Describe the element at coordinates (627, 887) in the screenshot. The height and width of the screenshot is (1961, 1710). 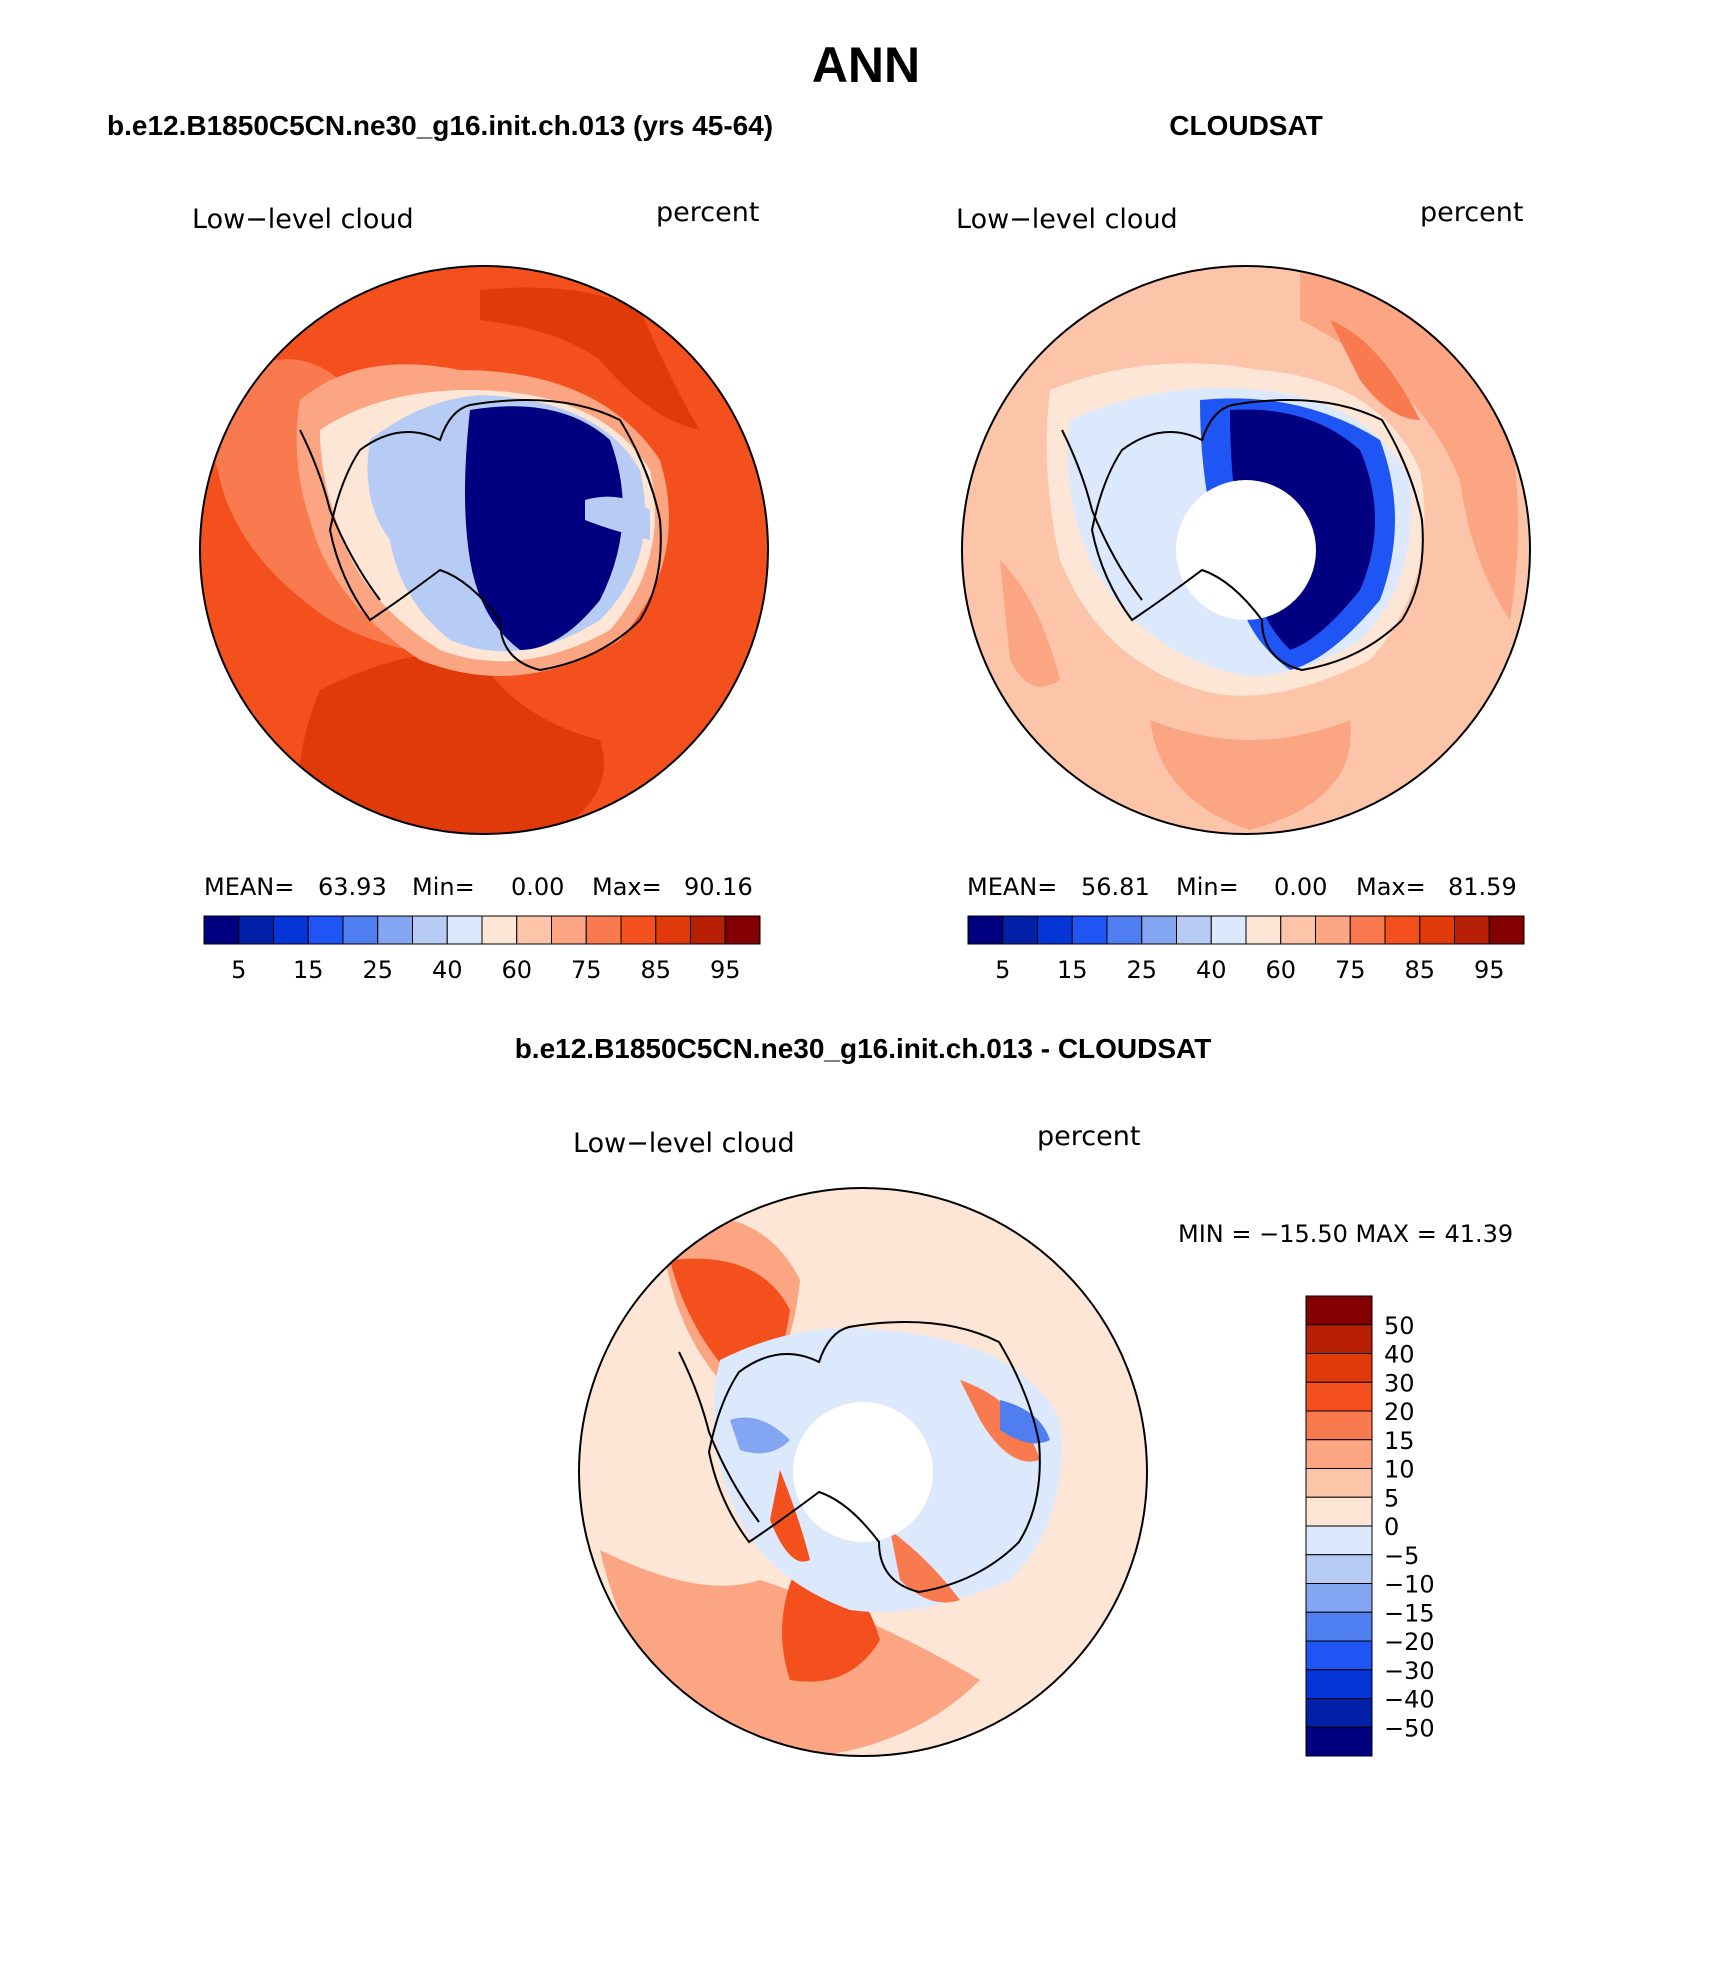
I see `panel-model-max-label: Max=` at that location.